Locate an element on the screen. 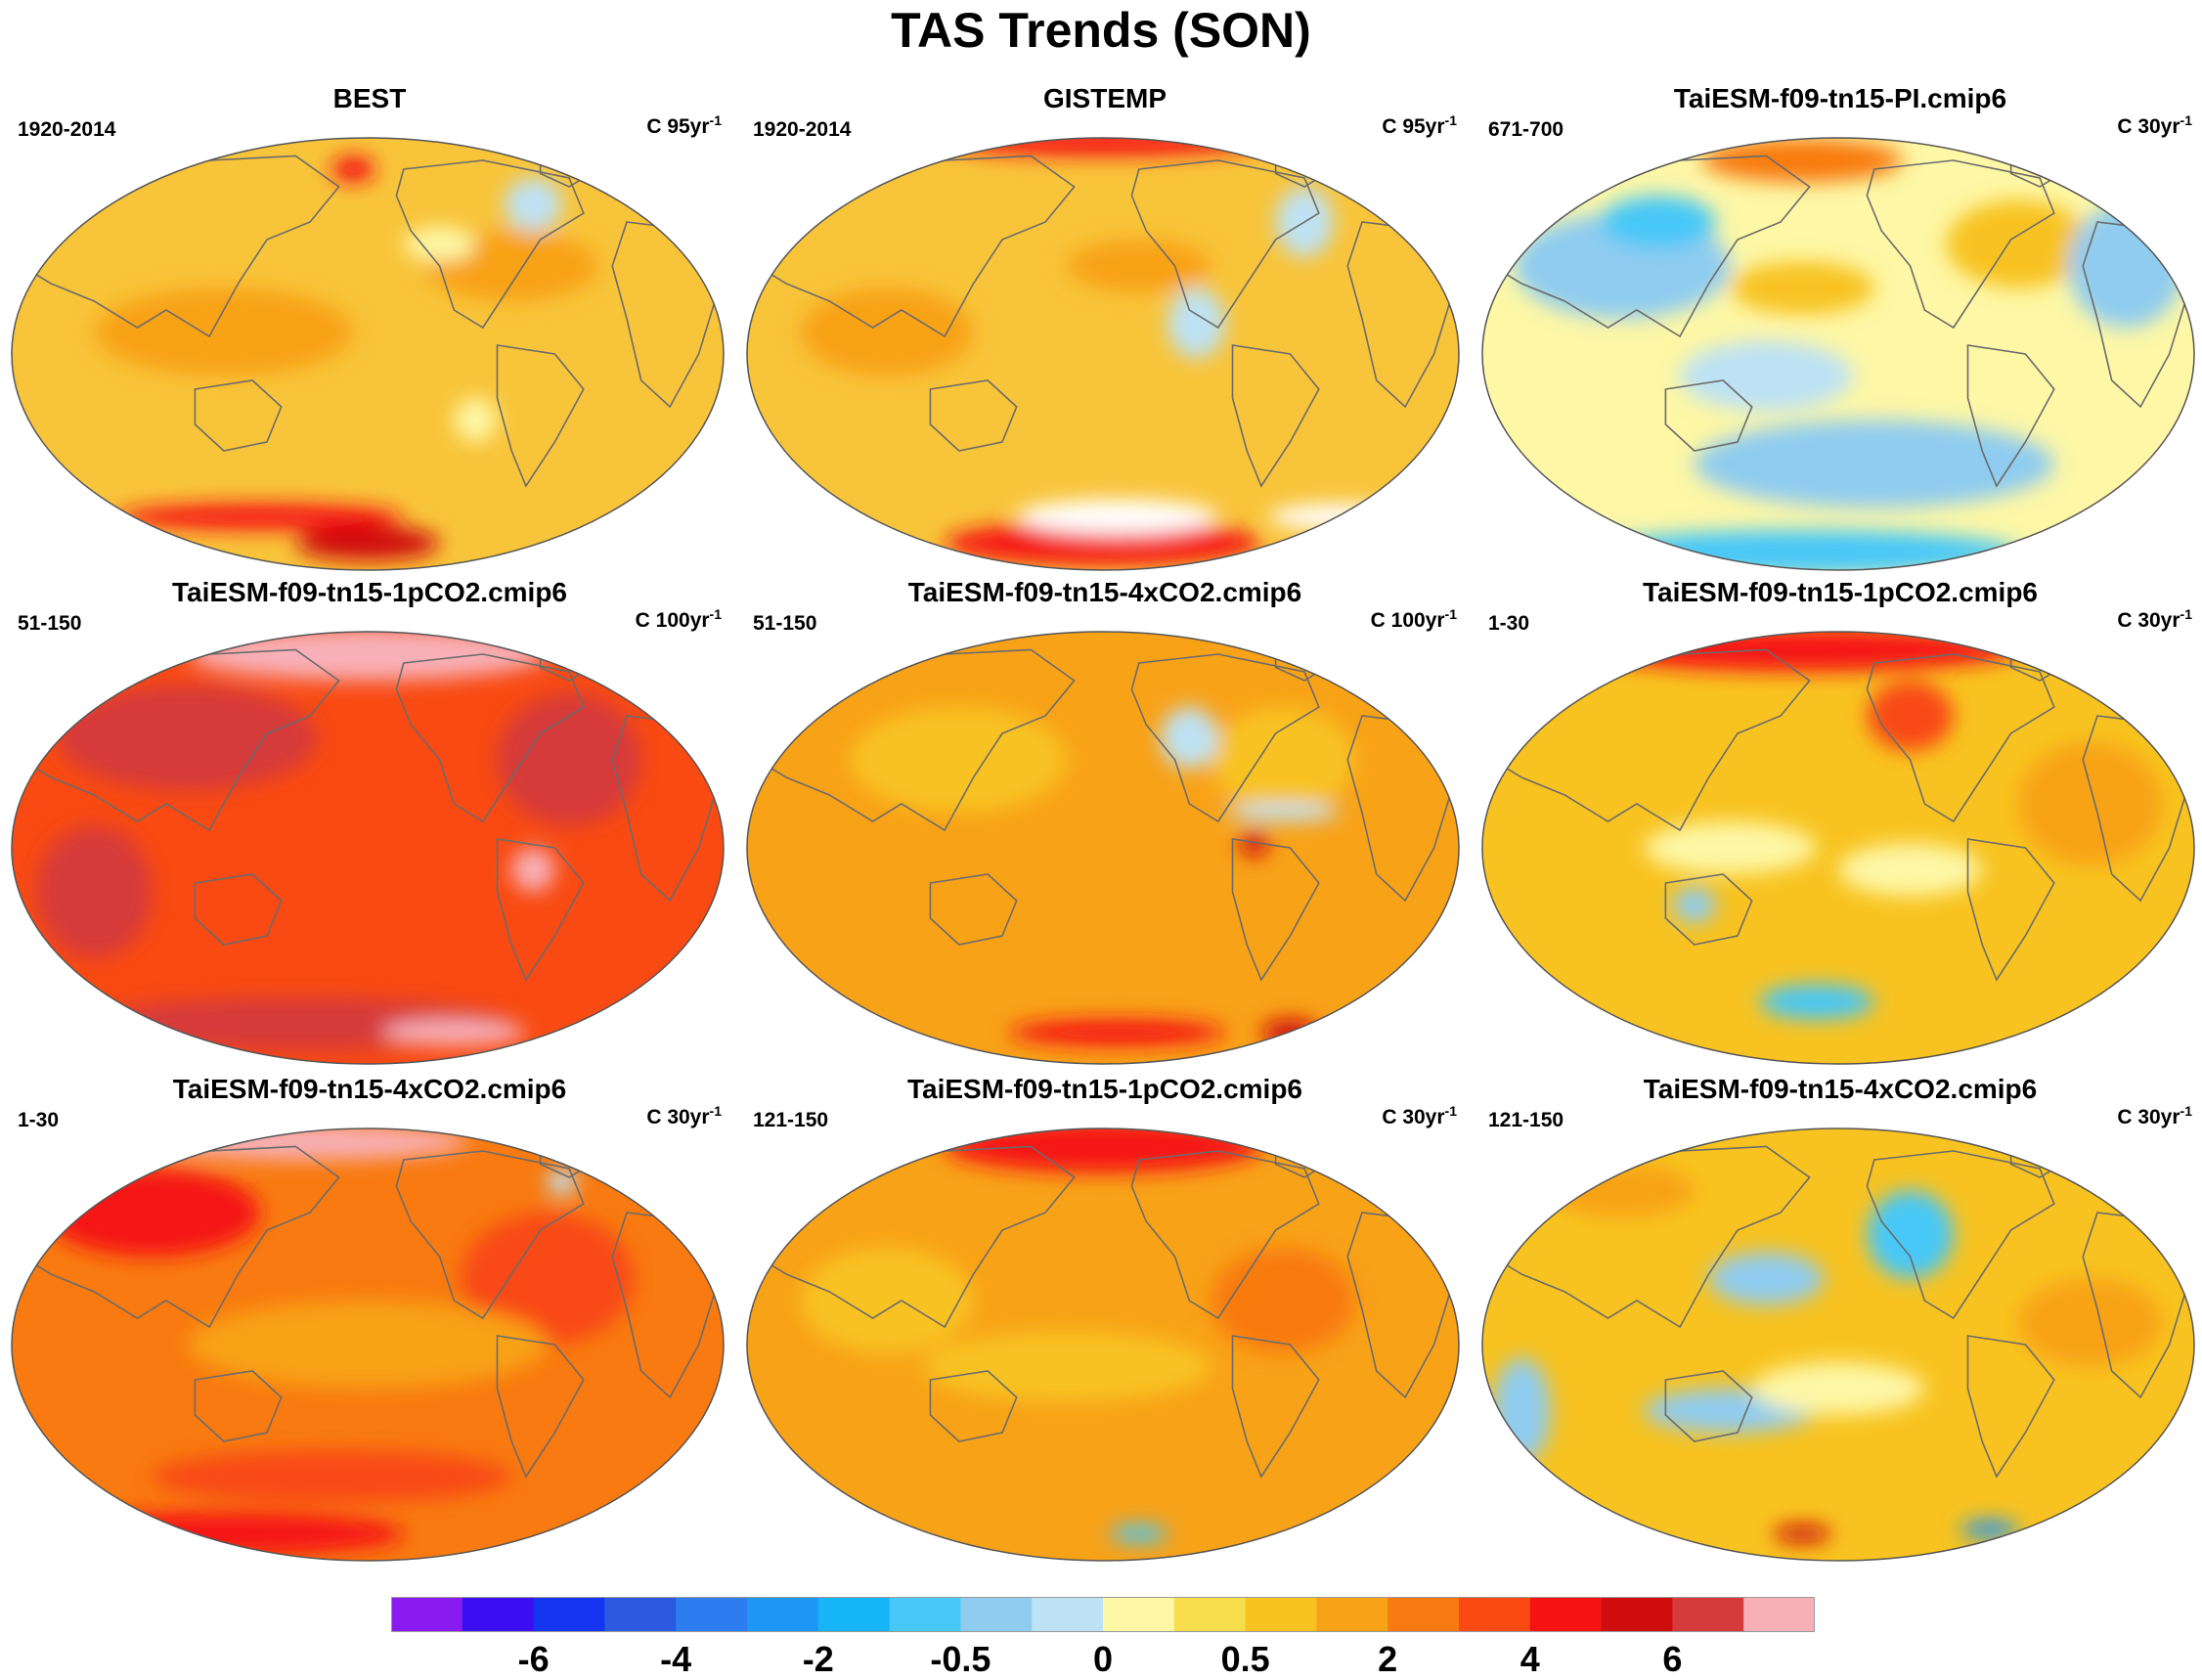 The image size is (2202, 1680). colorbar-label: -0.5 is located at coordinates (960, 1659).